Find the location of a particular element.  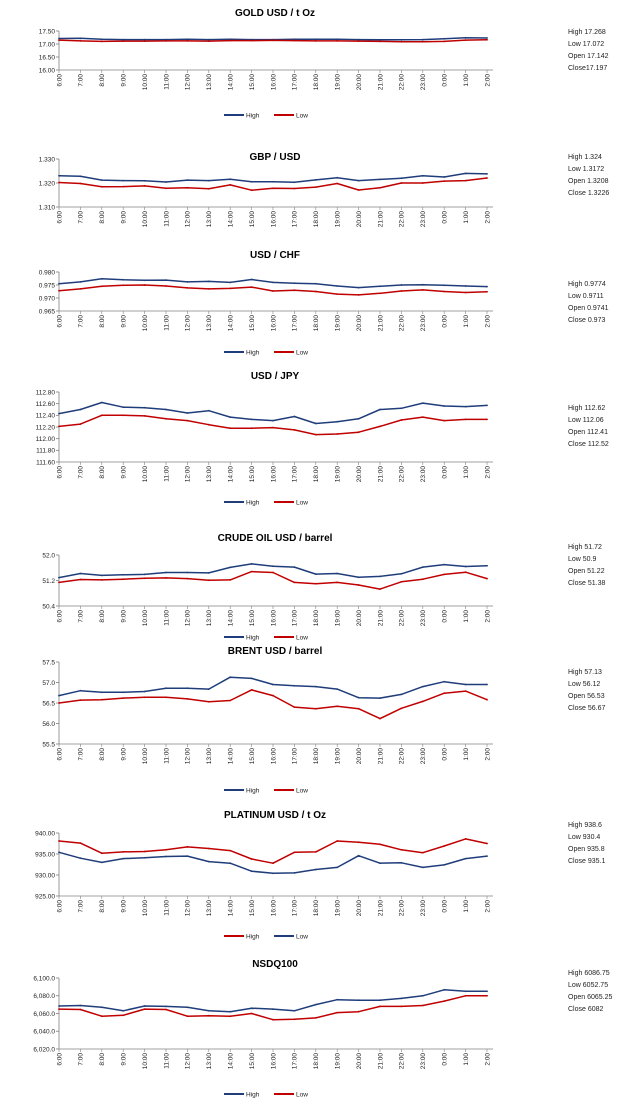

x-tick-label: 21:00 is located at coordinates (380, 618).